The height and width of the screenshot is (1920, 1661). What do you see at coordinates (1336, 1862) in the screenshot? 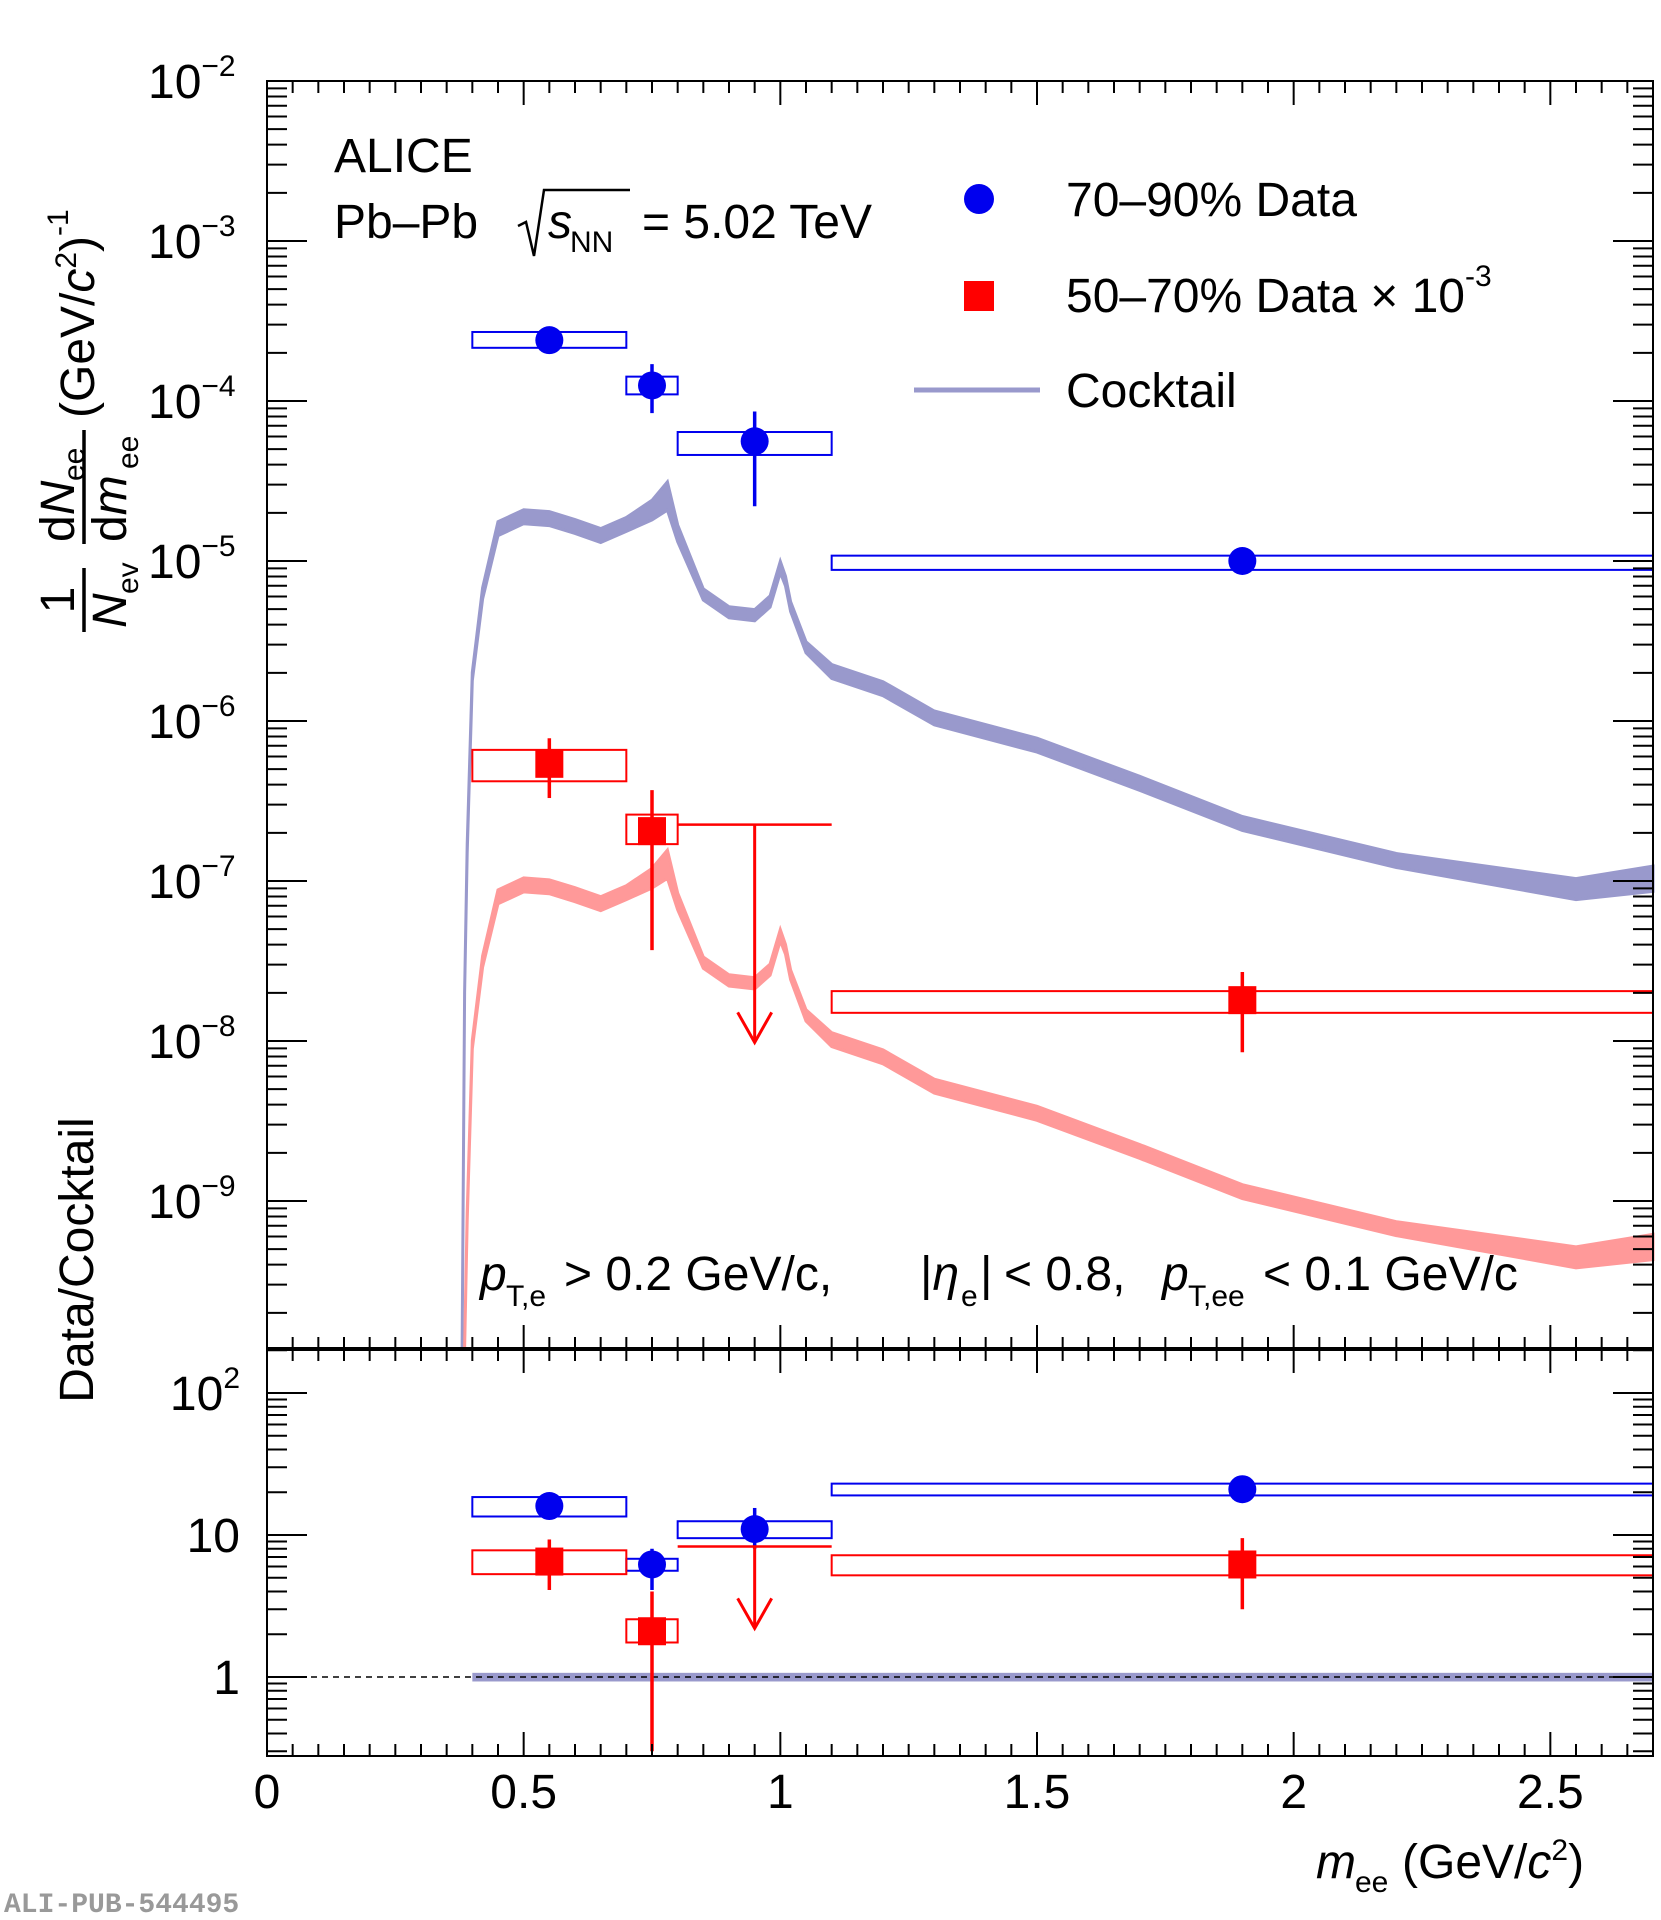
I see `svg-text: m` at bounding box center [1336, 1862].